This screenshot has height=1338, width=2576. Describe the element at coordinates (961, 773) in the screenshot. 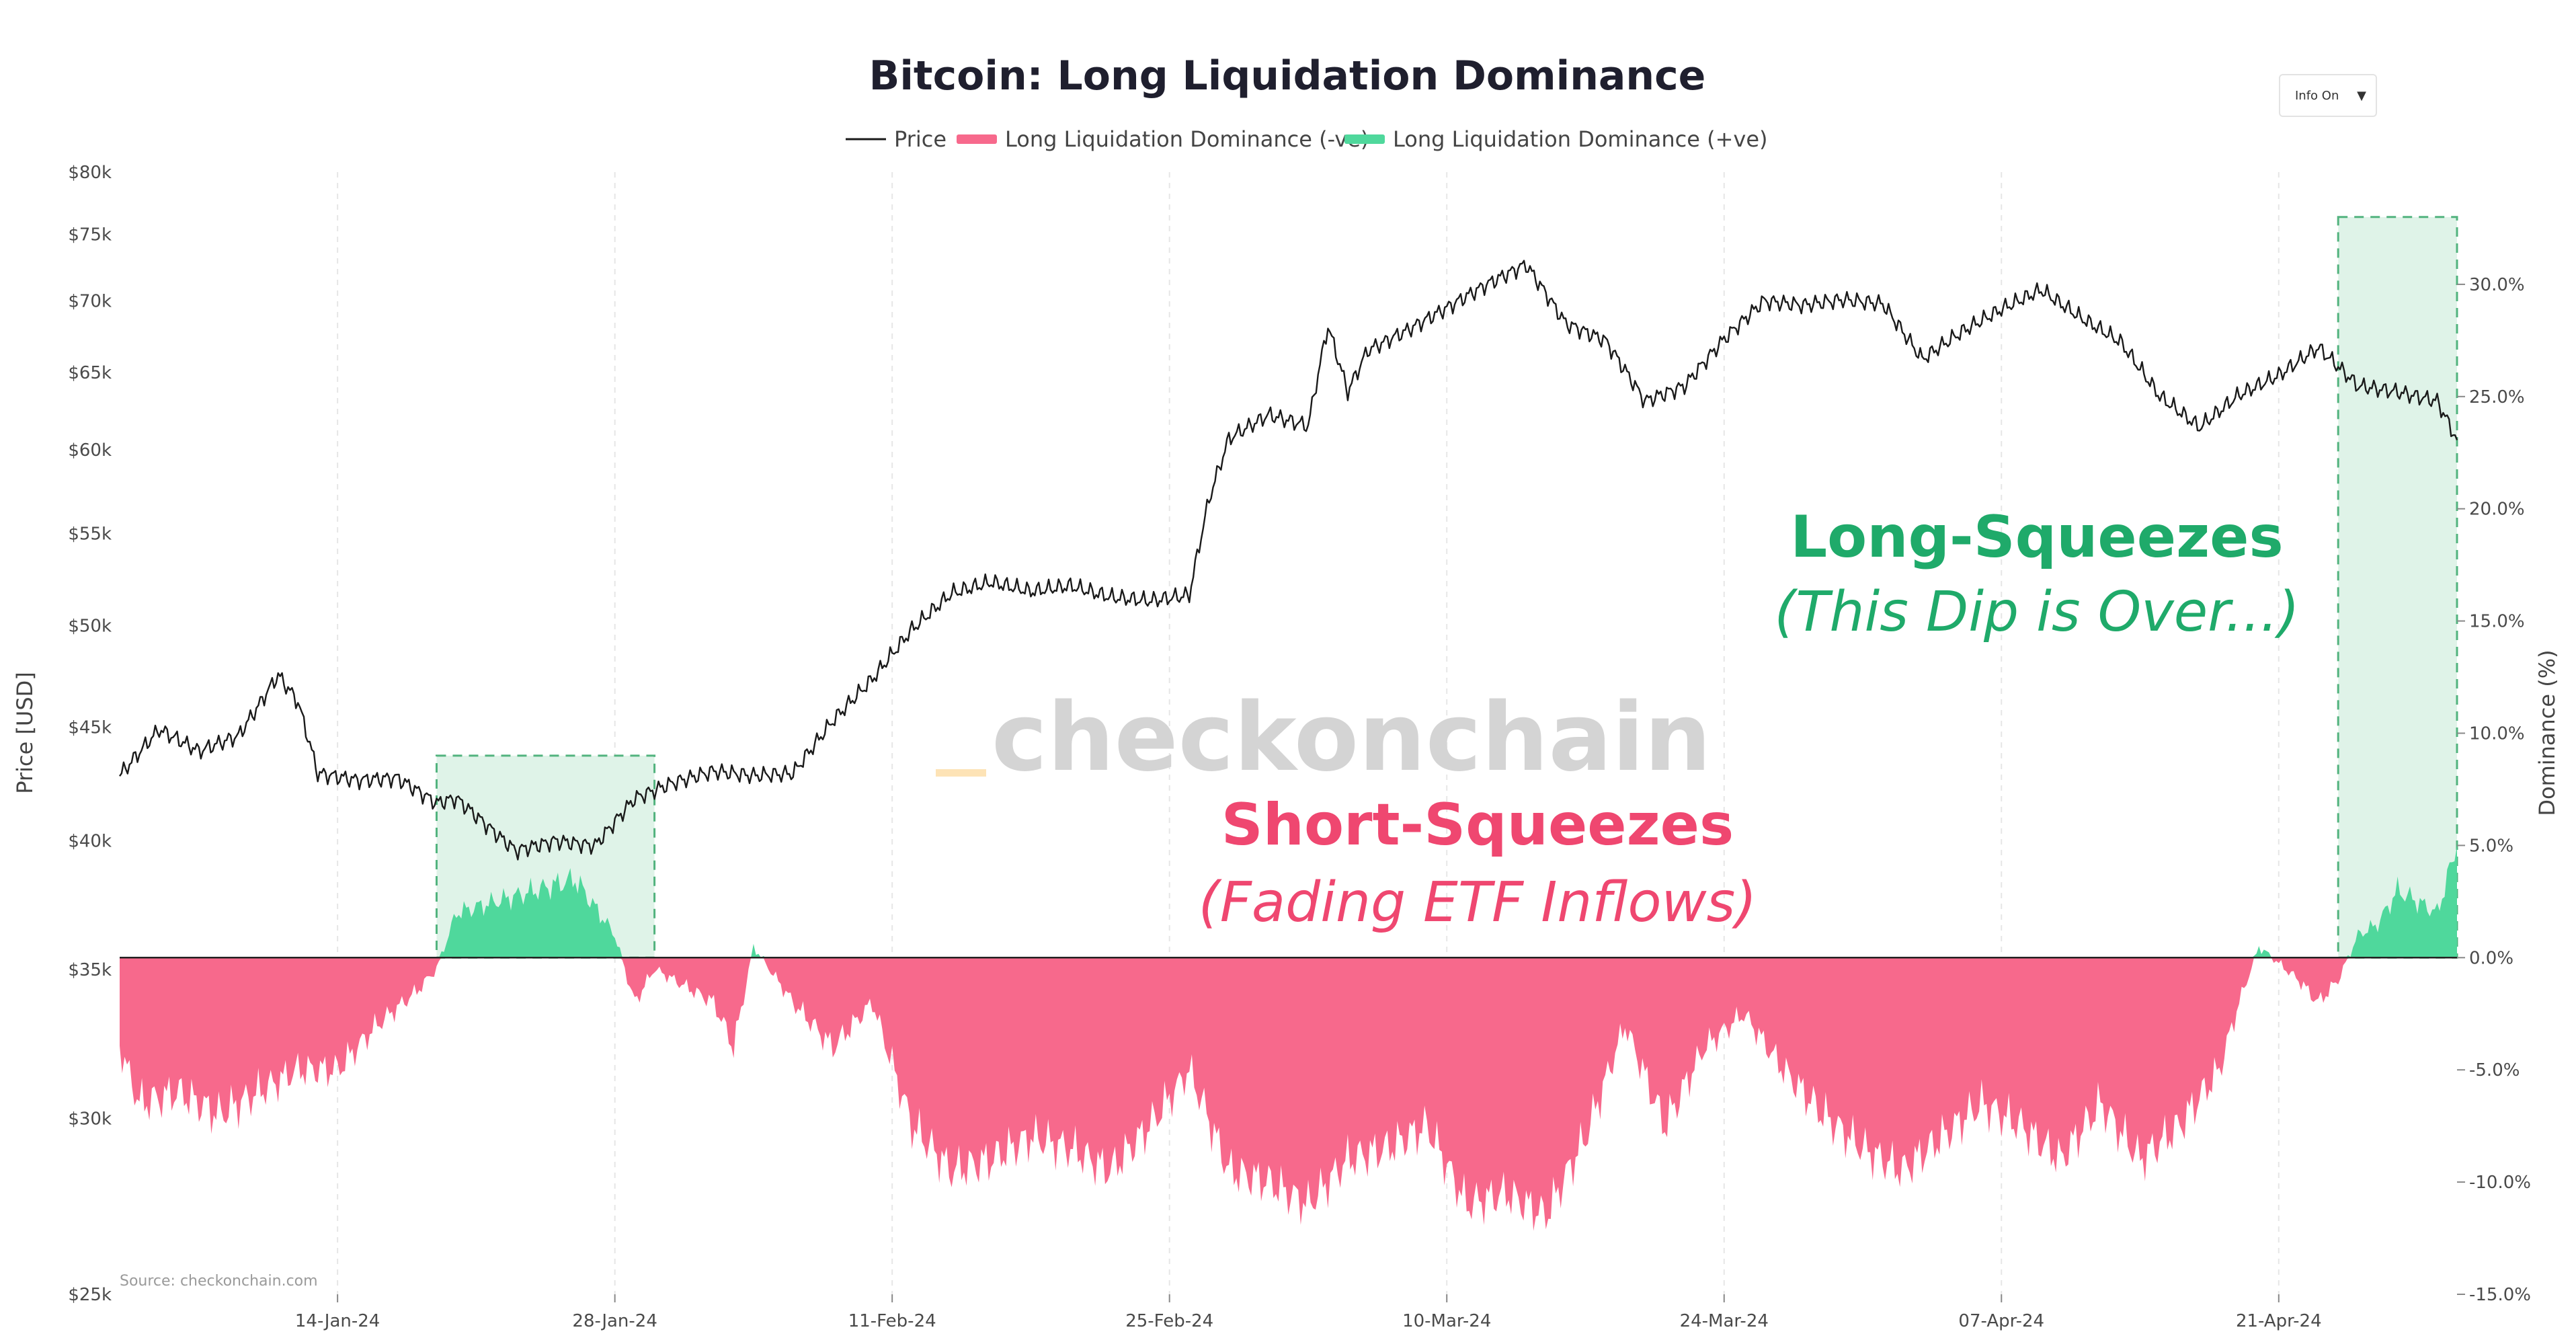

I see `watermark-accent` at that location.